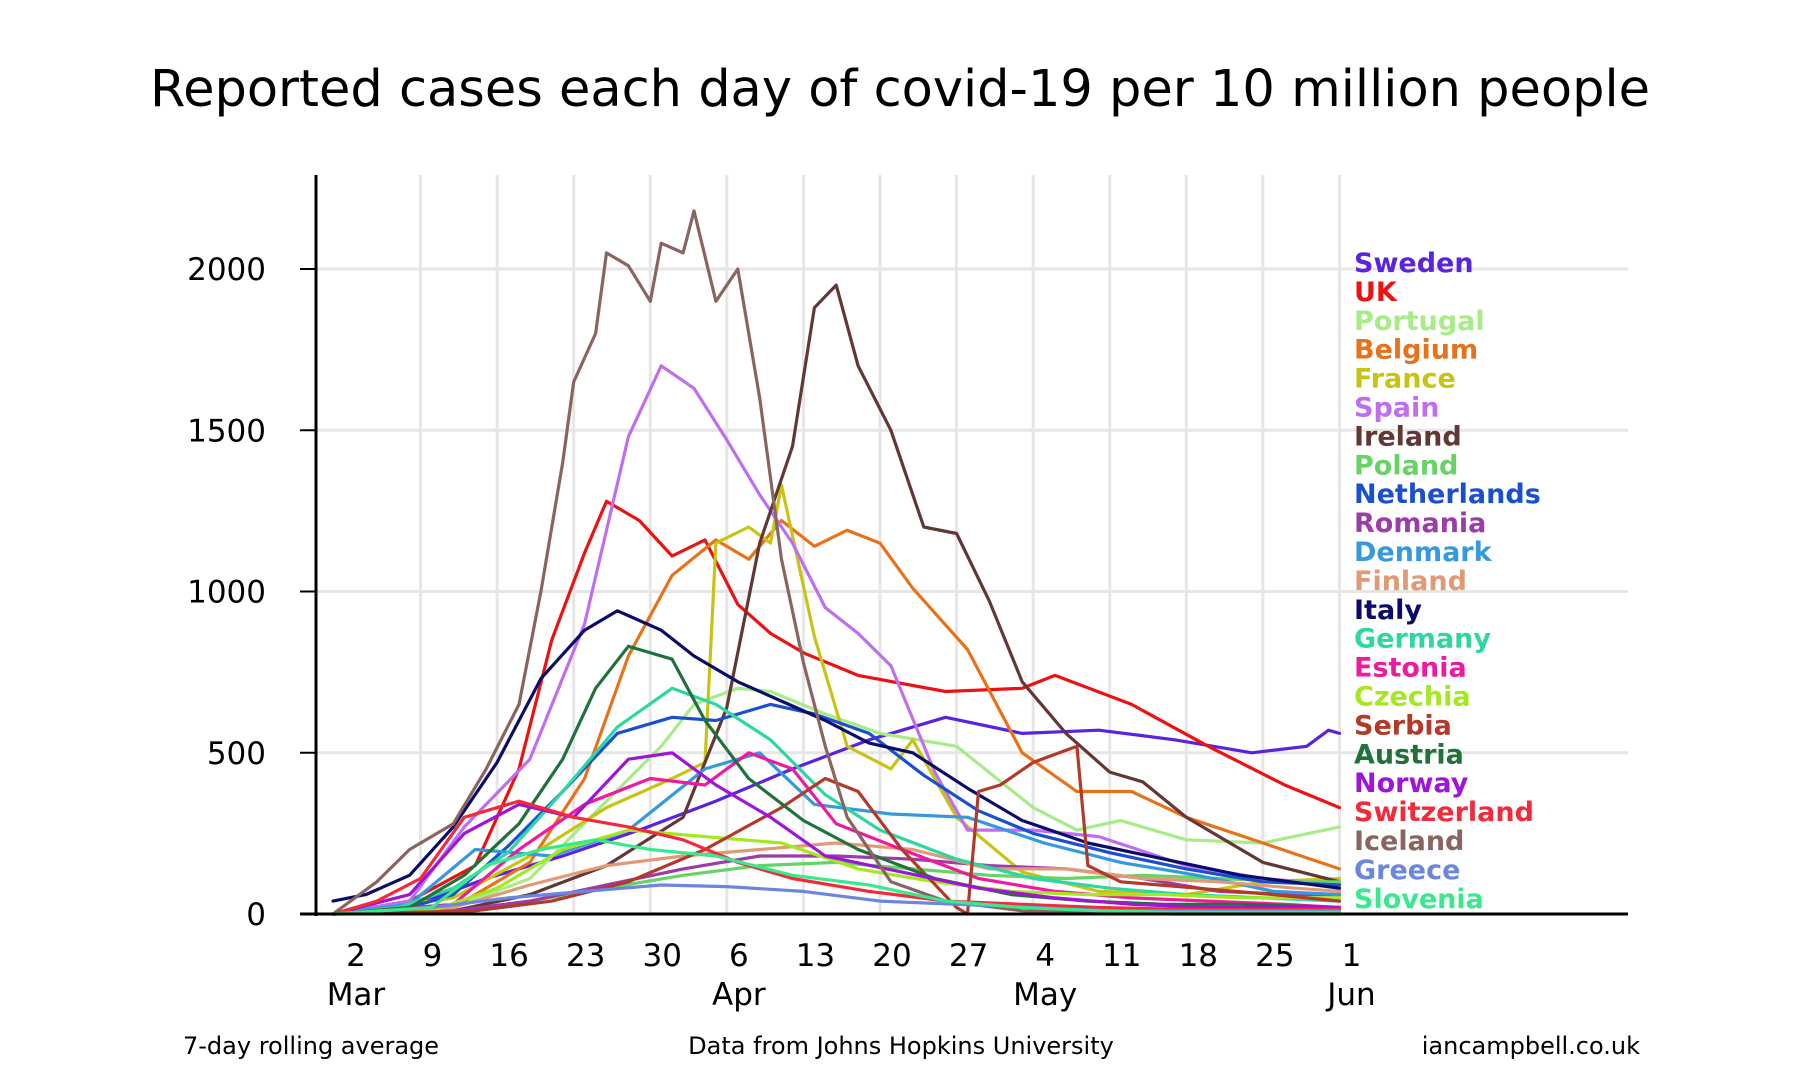 This screenshot has width=1800, height=1080. Describe the element at coordinates (311, 1046) in the screenshot. I see `footer-left: 7-day rolling average` at that location.